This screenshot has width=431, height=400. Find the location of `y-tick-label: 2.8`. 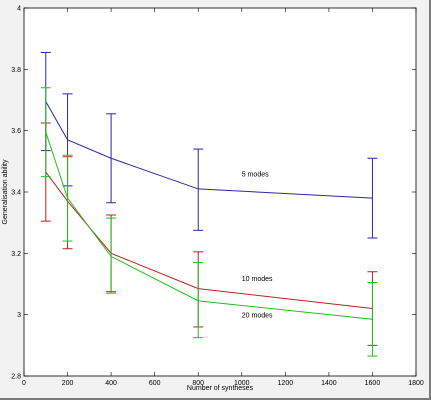

y-tick-label: 2.8 is located at coordinates (16, 377).